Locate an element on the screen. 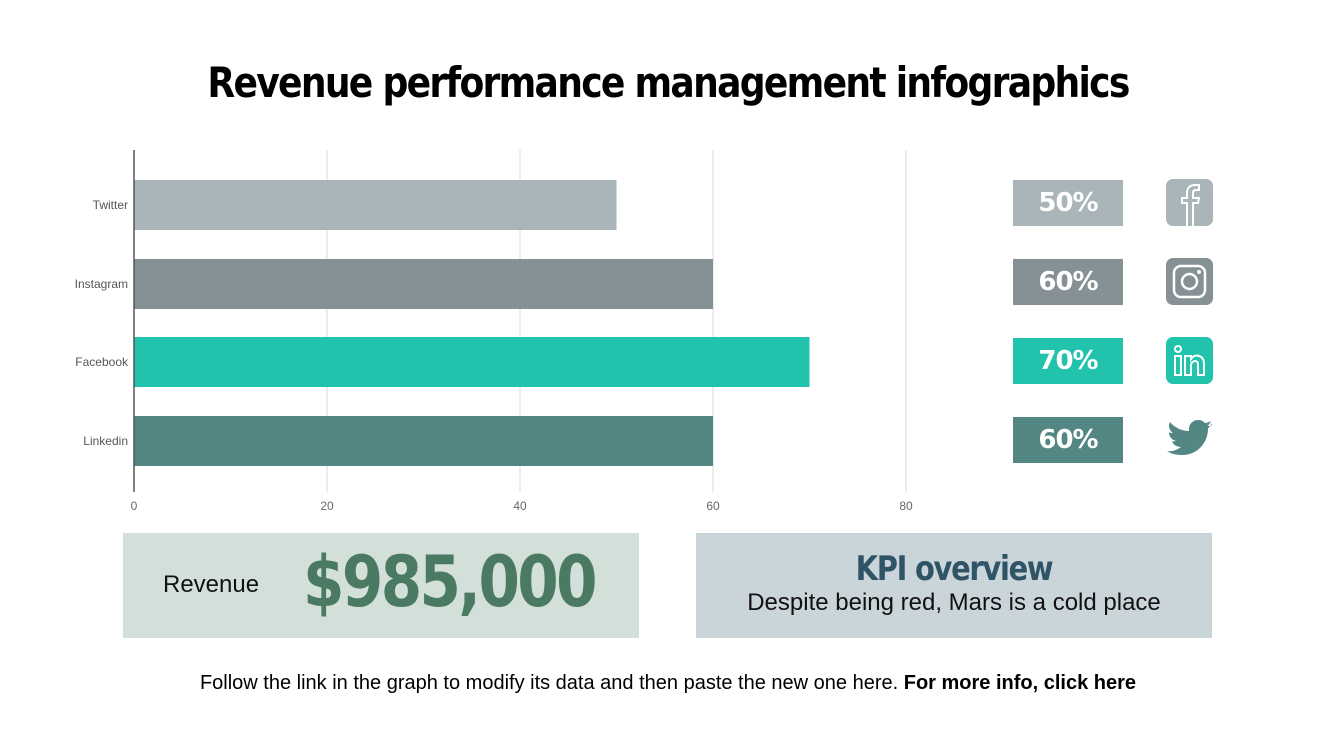  revenue-label: Revenue is located at coordinates (211, 584).